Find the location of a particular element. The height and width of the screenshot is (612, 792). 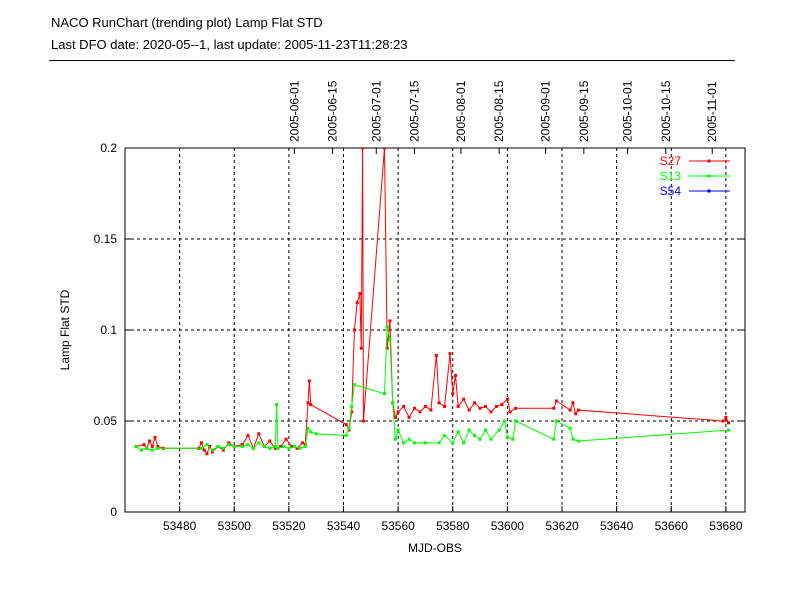

header-divider is located at coordinates (392, 60).